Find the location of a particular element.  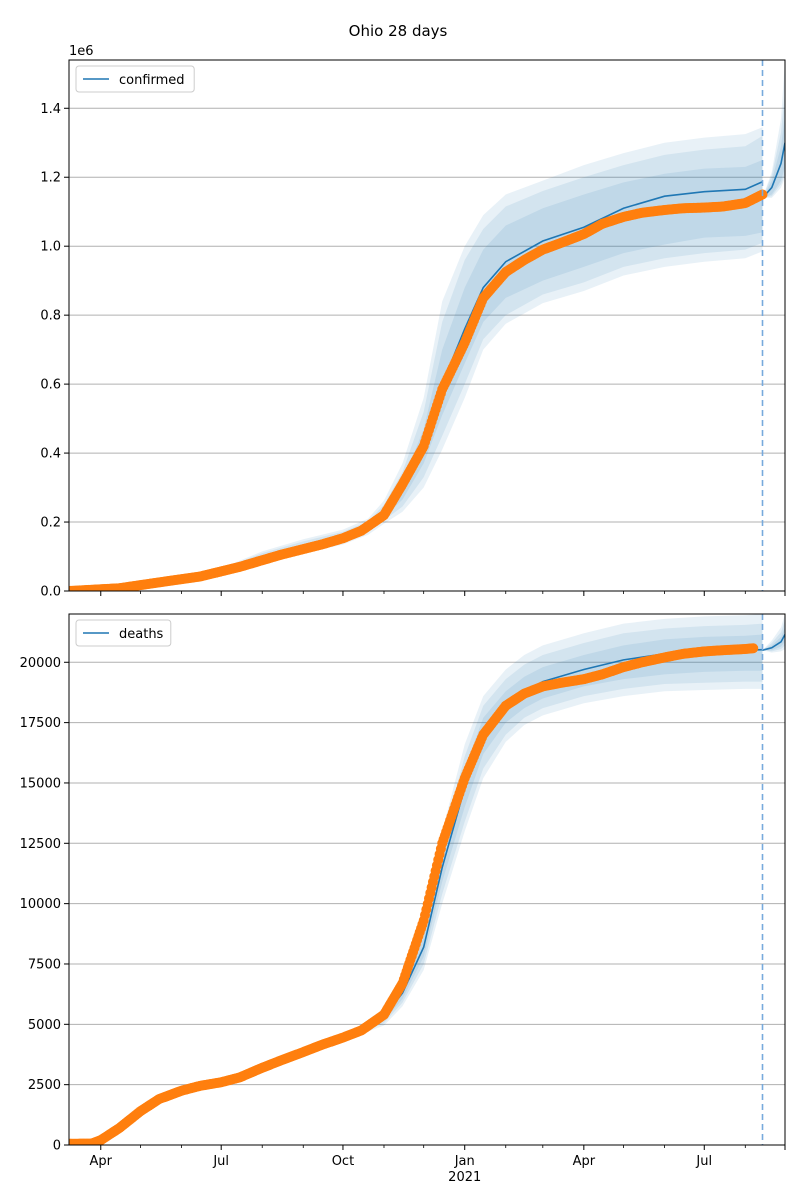

y-scale-label: 1e6 is located at coordinates (81, 51).